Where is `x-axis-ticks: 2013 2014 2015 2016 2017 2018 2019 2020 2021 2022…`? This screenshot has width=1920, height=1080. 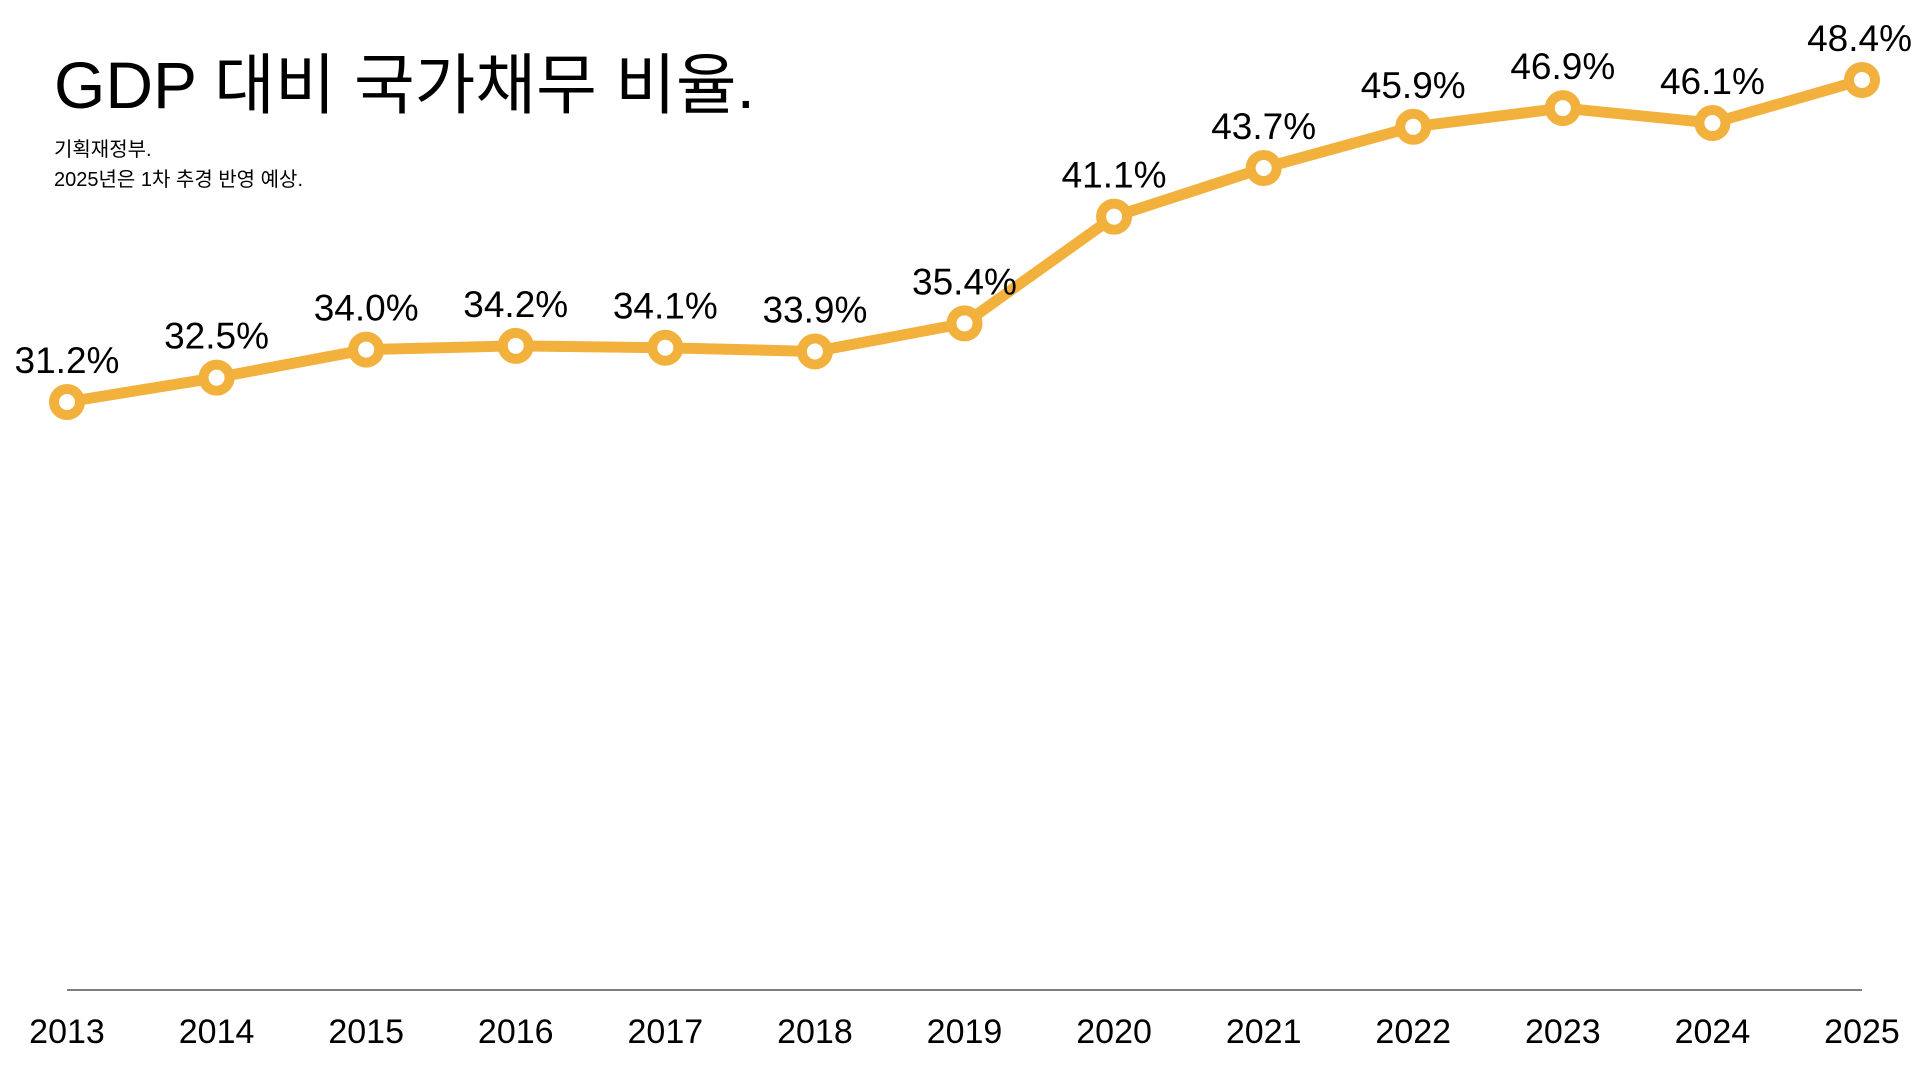 x-axis-ticks: 2013 2014 2015 2016 2017 2018 2019 2020 2021 2022… is located at coordinates (964, 1032).